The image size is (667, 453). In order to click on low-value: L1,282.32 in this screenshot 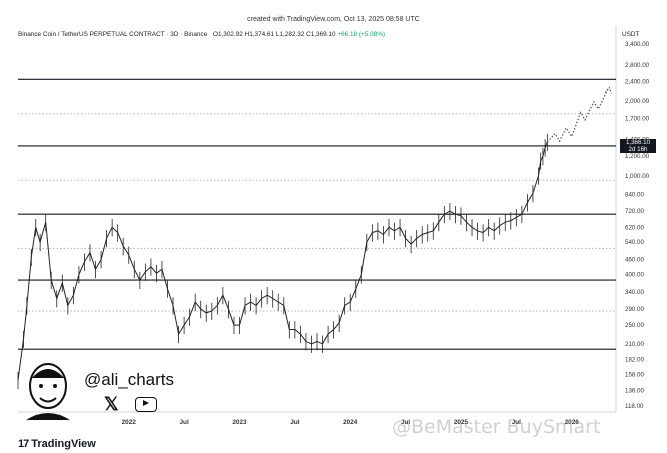, I will do `click(290, 34)`.